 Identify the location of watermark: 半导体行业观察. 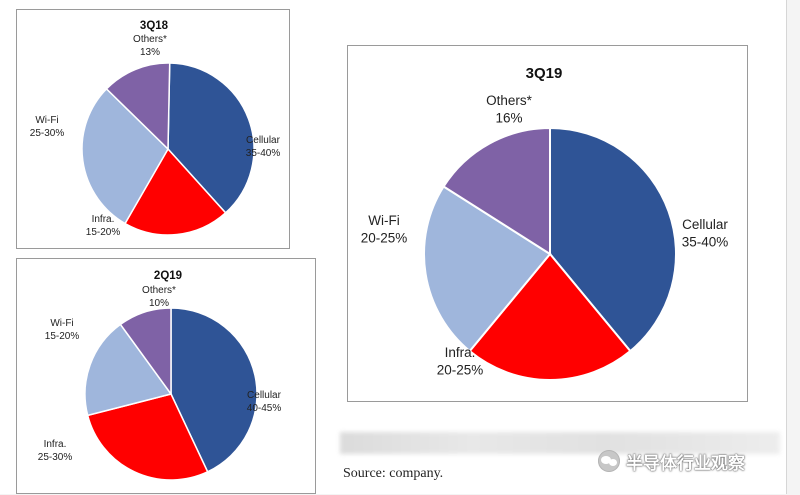
(671, 461).